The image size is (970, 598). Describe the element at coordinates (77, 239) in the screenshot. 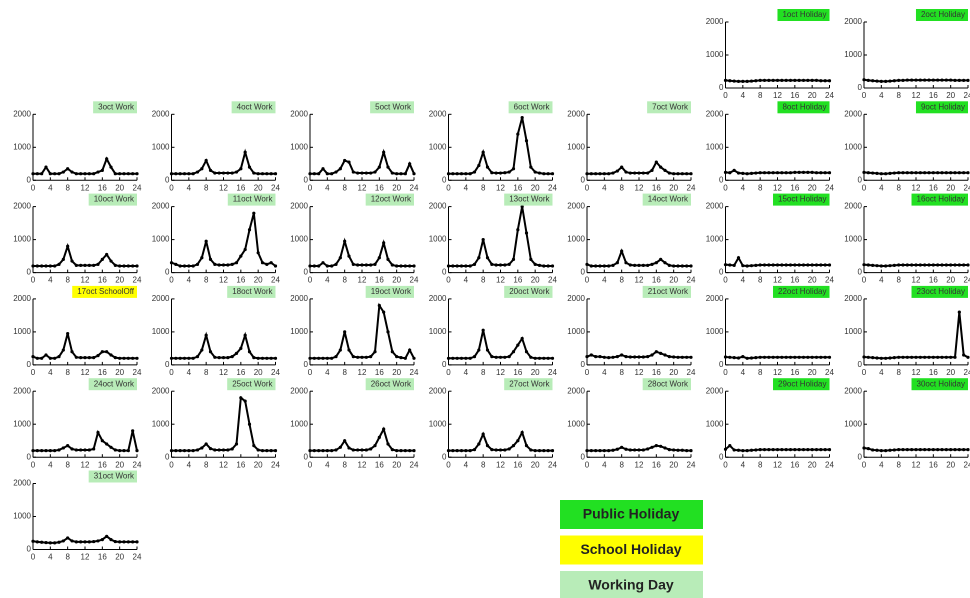

I see `panel: 0 1000 2000 0 4 8 12 16 20 24 10oct Work` at that location.